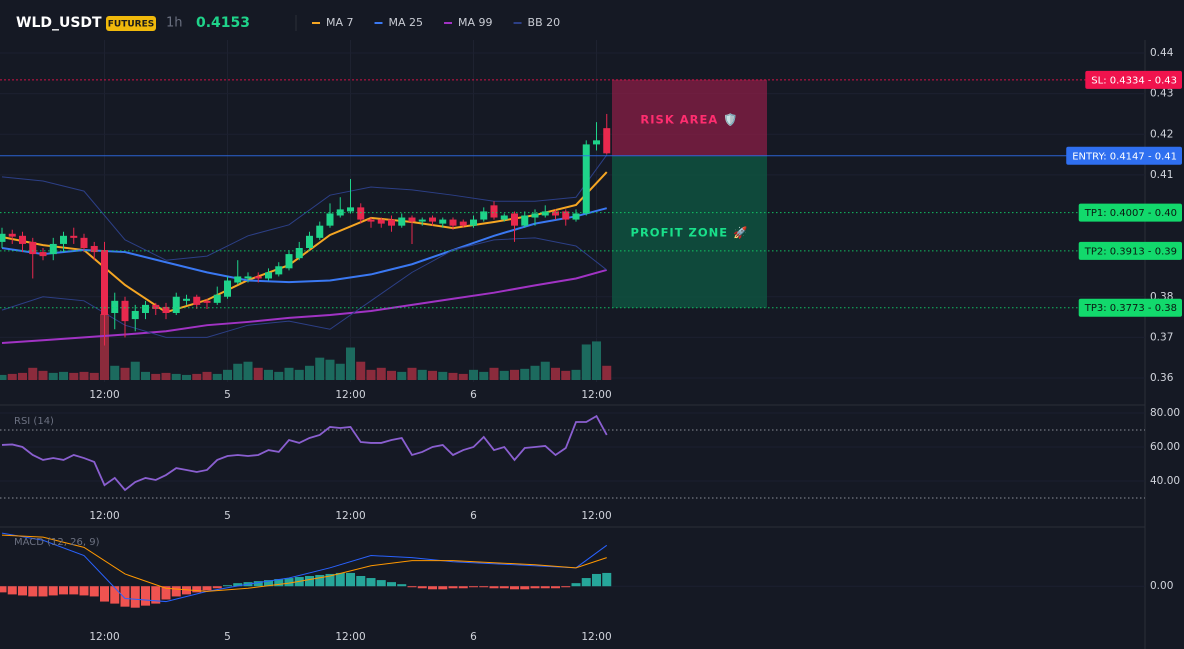 Image resolution: width=1184 pixels, height=649 pixels. Describe the element at coordinates (1124, 156) in the screenshot. I see `level-tag-label: ENTRY: 0.4147 - 0.41` at that location.